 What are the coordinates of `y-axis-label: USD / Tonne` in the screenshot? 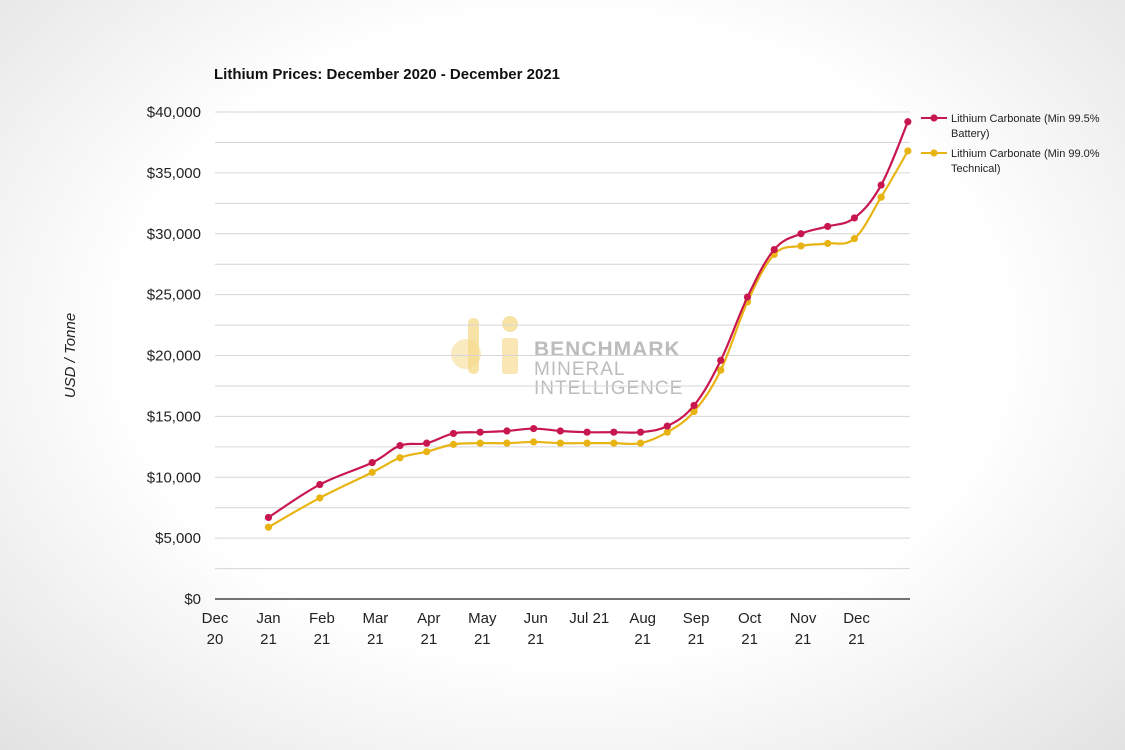 It's located at (70, 355).